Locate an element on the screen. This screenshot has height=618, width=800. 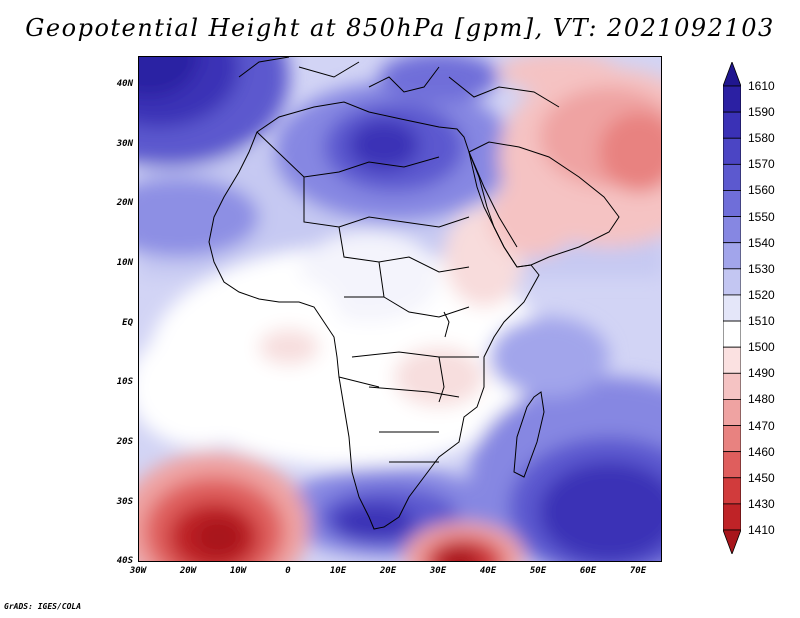
credit-text: GrADS: IGES/COLA is located at coordinates (43, 606).